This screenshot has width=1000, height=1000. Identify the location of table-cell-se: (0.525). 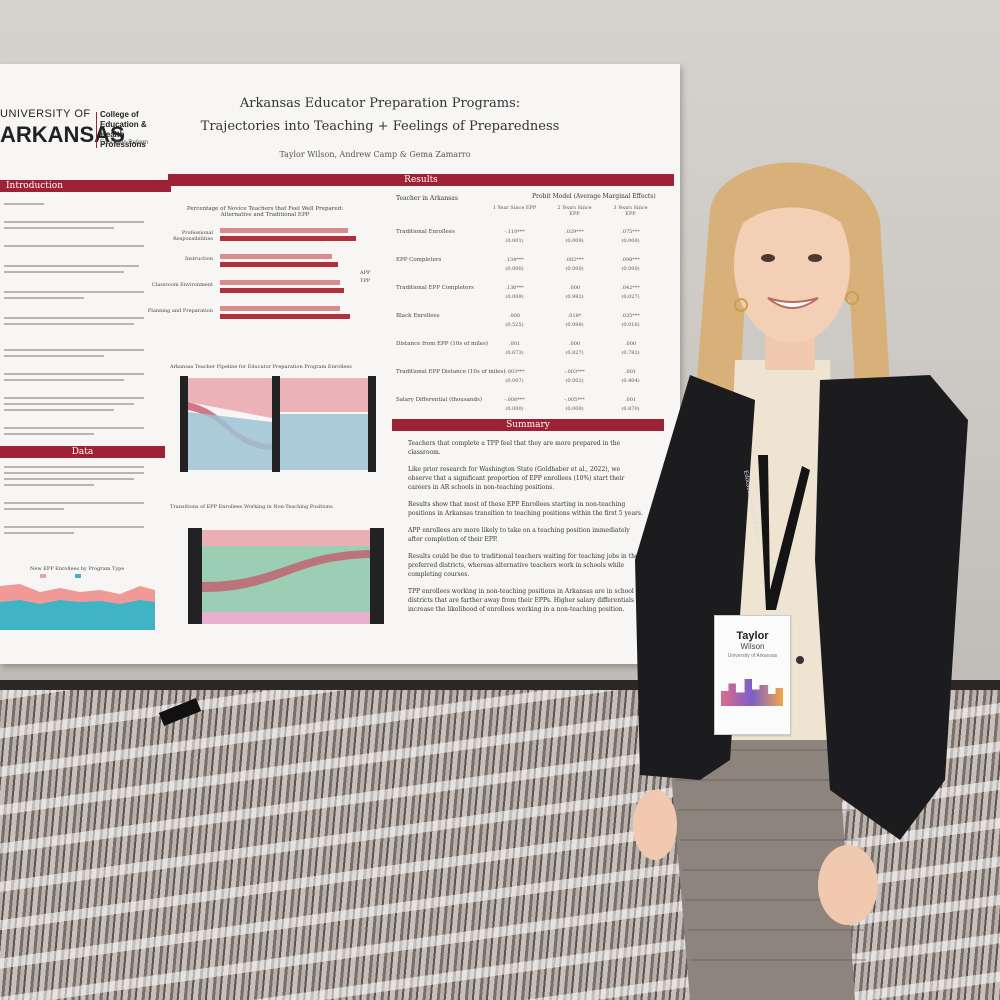
(514, 325).